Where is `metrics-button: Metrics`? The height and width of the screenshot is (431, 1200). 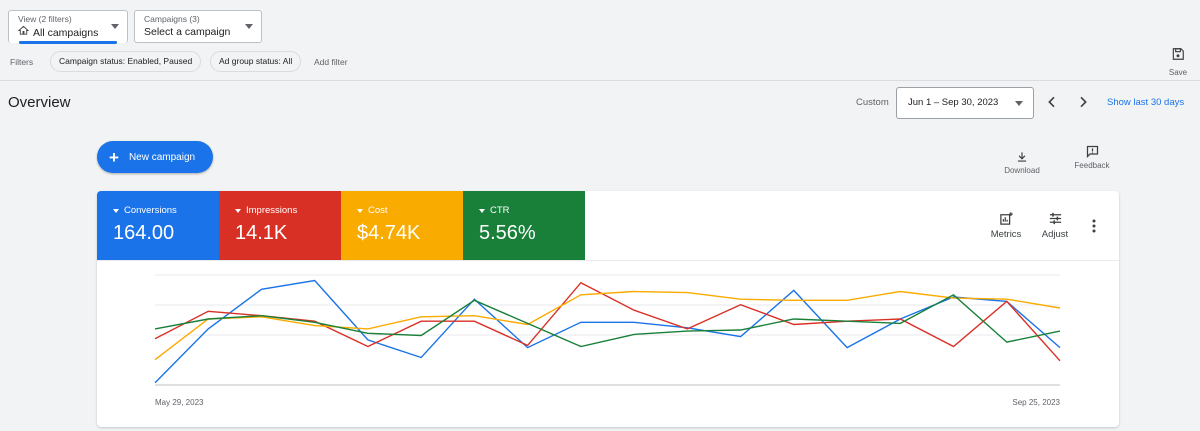
metrics-button: Metrics is located at coordinates (1006, 225).